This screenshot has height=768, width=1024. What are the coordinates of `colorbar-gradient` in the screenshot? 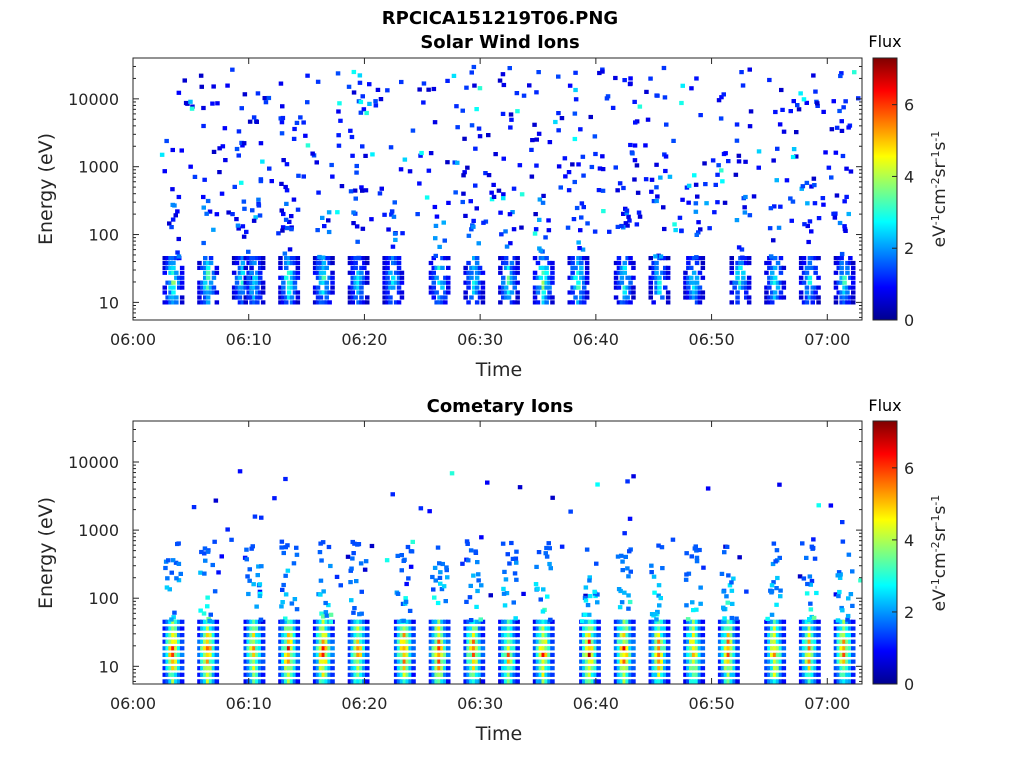 It's located at (885, 552).